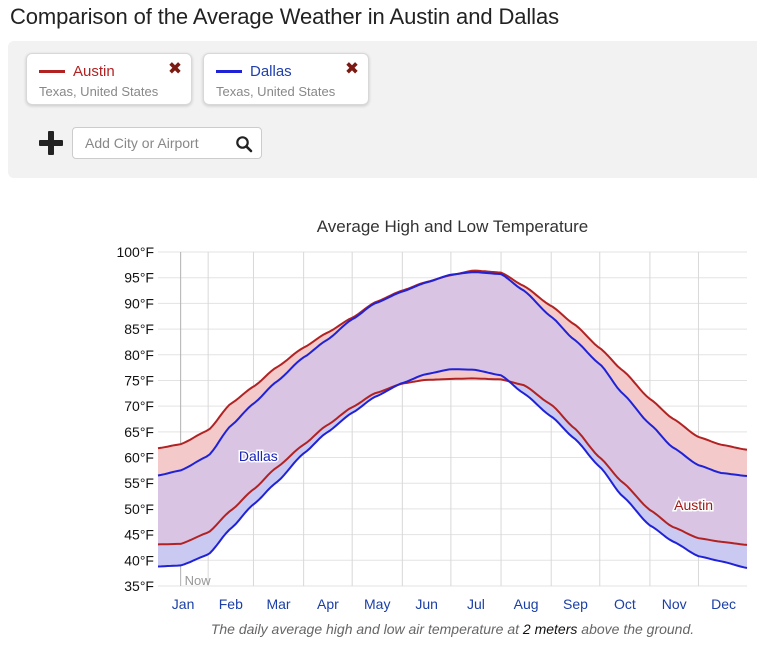  Describe the element at coordinates (159, 143) in the screenshot. I see `city-search-input` at that location.